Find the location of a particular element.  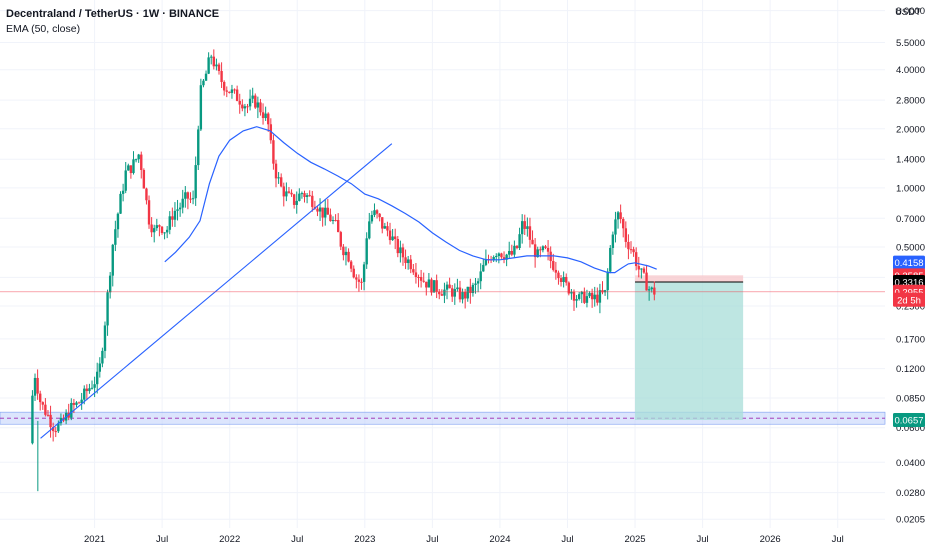

symbol-title: Decentraland / TetherUS · 1W · BINANCE is located at coordinates (113, 14).